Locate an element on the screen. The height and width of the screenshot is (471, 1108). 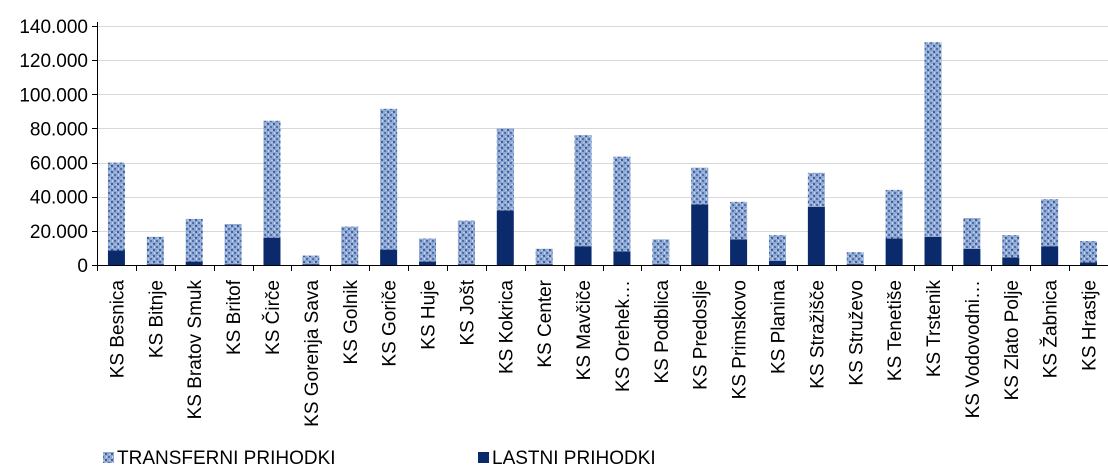
legend-label-transferni: TRANSFERNI PRIHODKI is located at coordinates (226, 458).